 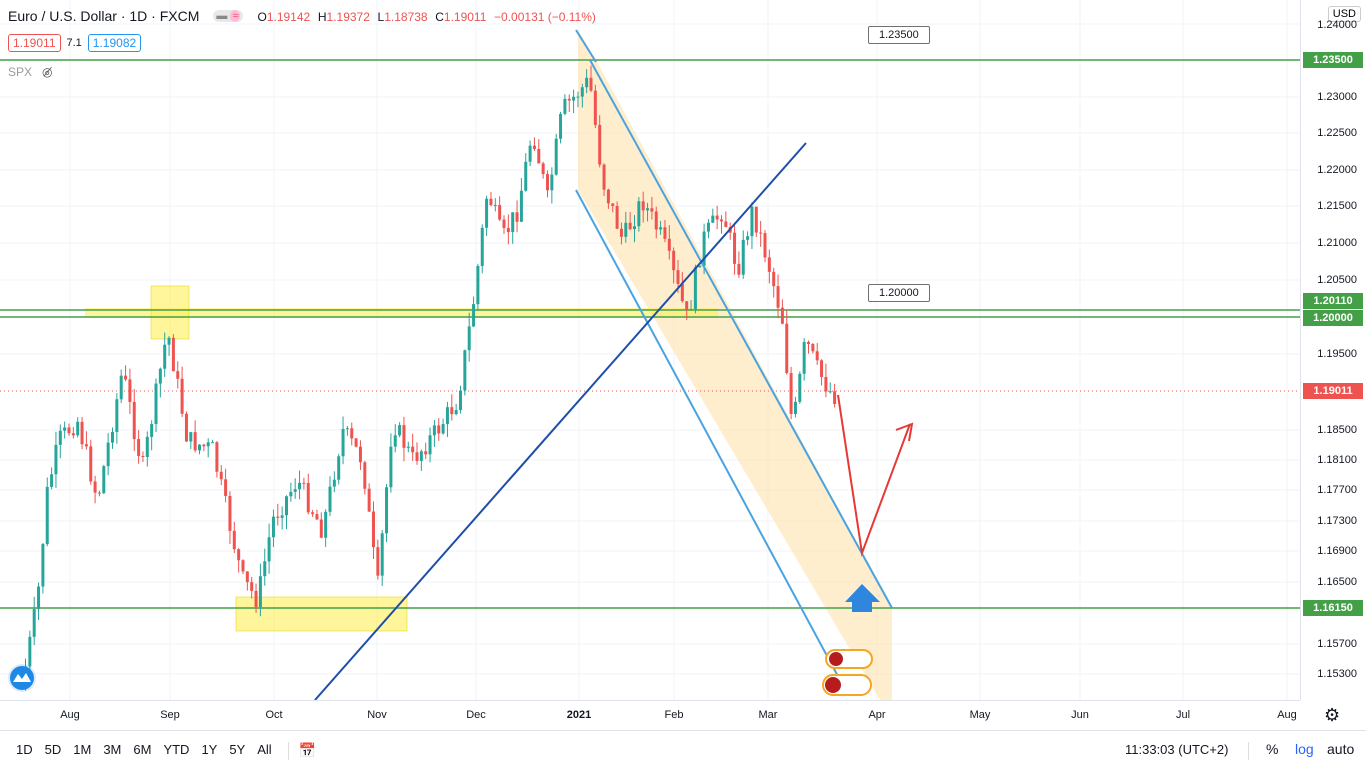 What do you see at coordinates (1177, 749) in the screenshot?
I see `clock: 11:33:03 (UTC+2)` at bounding box center [1177, 749].